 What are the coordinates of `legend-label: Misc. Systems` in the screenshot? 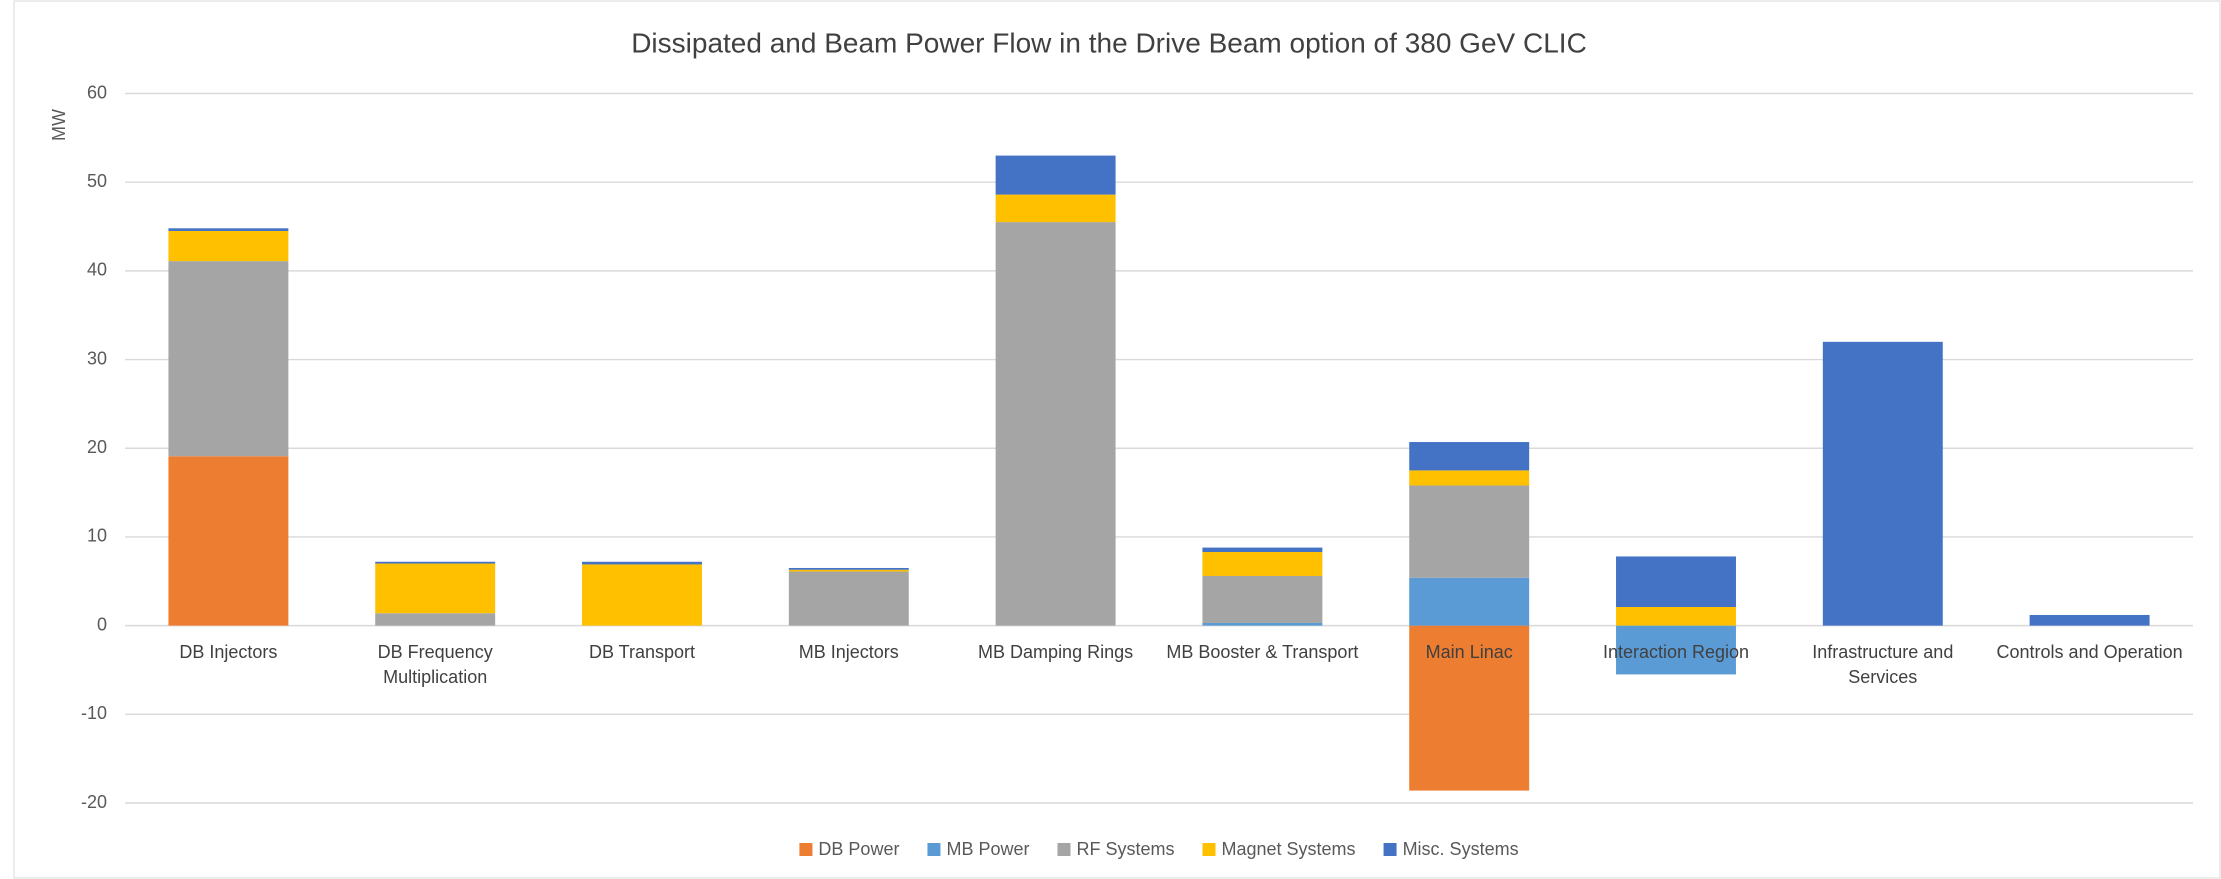 It's located at (1461, 849).